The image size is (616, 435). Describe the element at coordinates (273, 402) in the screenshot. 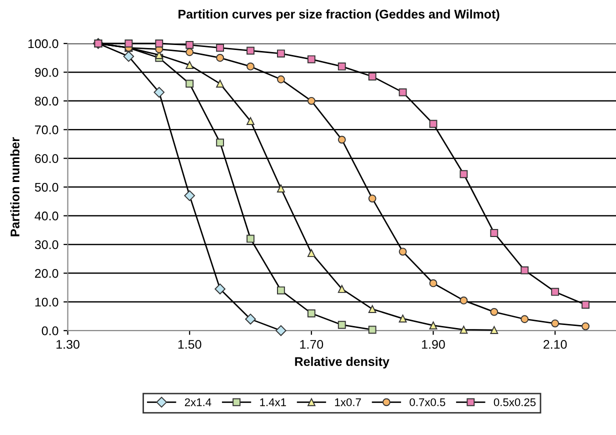

I see `legend-label: 1.4x1` at that location.